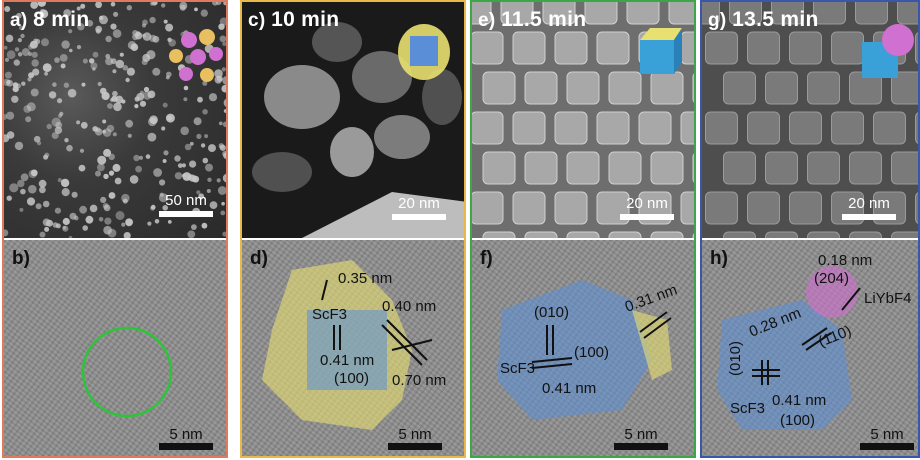  What do you see at coordinates (415, 438) in the screenshot?
I see `panel-d-scalebar: 5 nm` at bounding box center [415, 438].